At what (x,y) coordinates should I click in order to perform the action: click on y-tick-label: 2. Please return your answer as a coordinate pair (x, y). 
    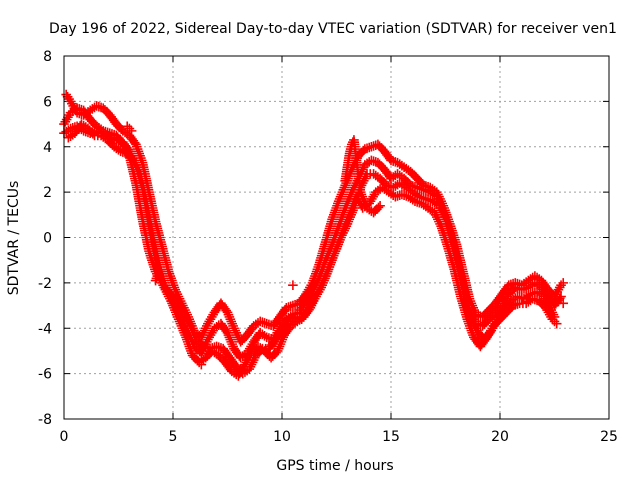
    Looking at the image, I should click on (47, 193).